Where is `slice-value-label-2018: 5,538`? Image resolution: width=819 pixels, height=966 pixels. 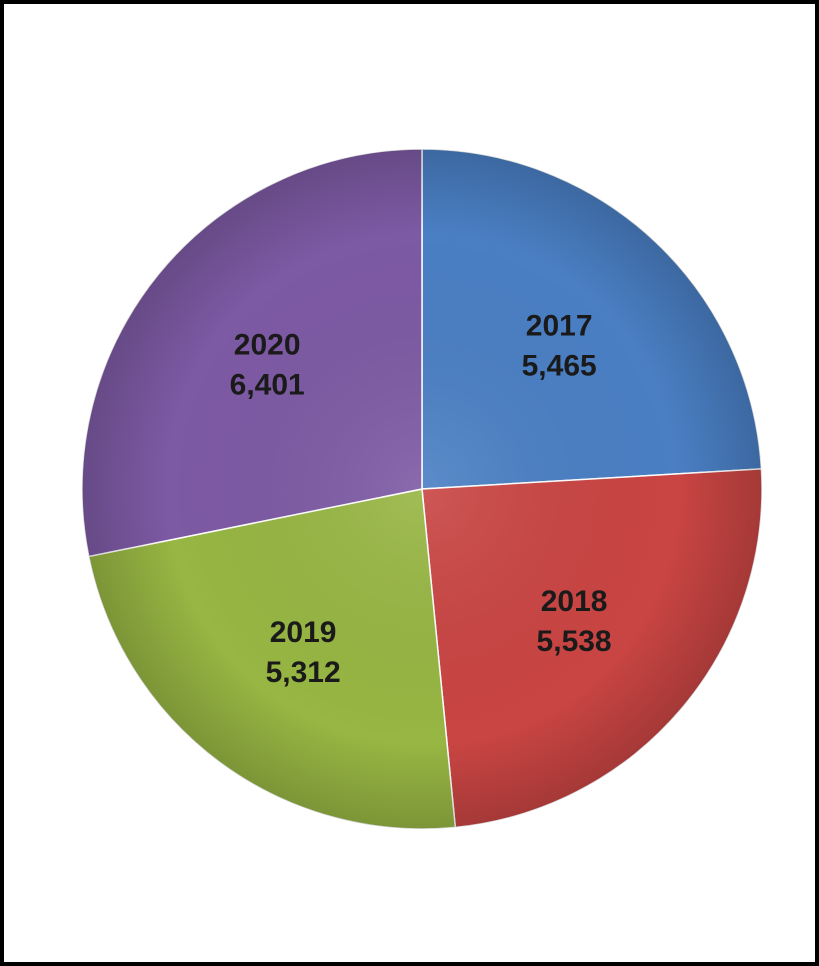
slice-value-label-2018: 5,538 is located at coordinates (574, 641).